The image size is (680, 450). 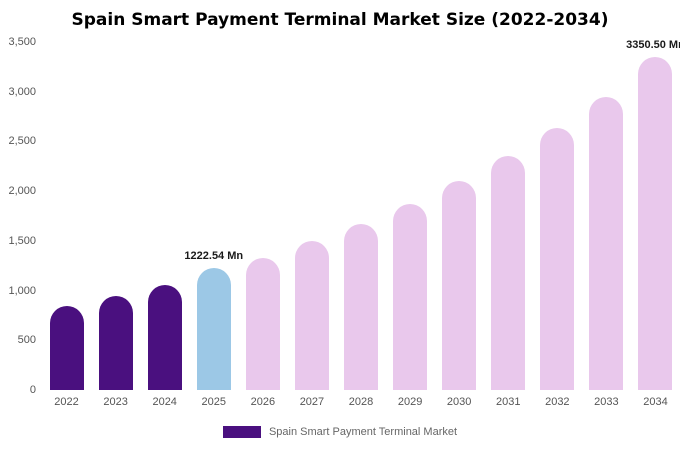 I want to click on x-tick-label-2026: 2026, so click(x=263, y=402).